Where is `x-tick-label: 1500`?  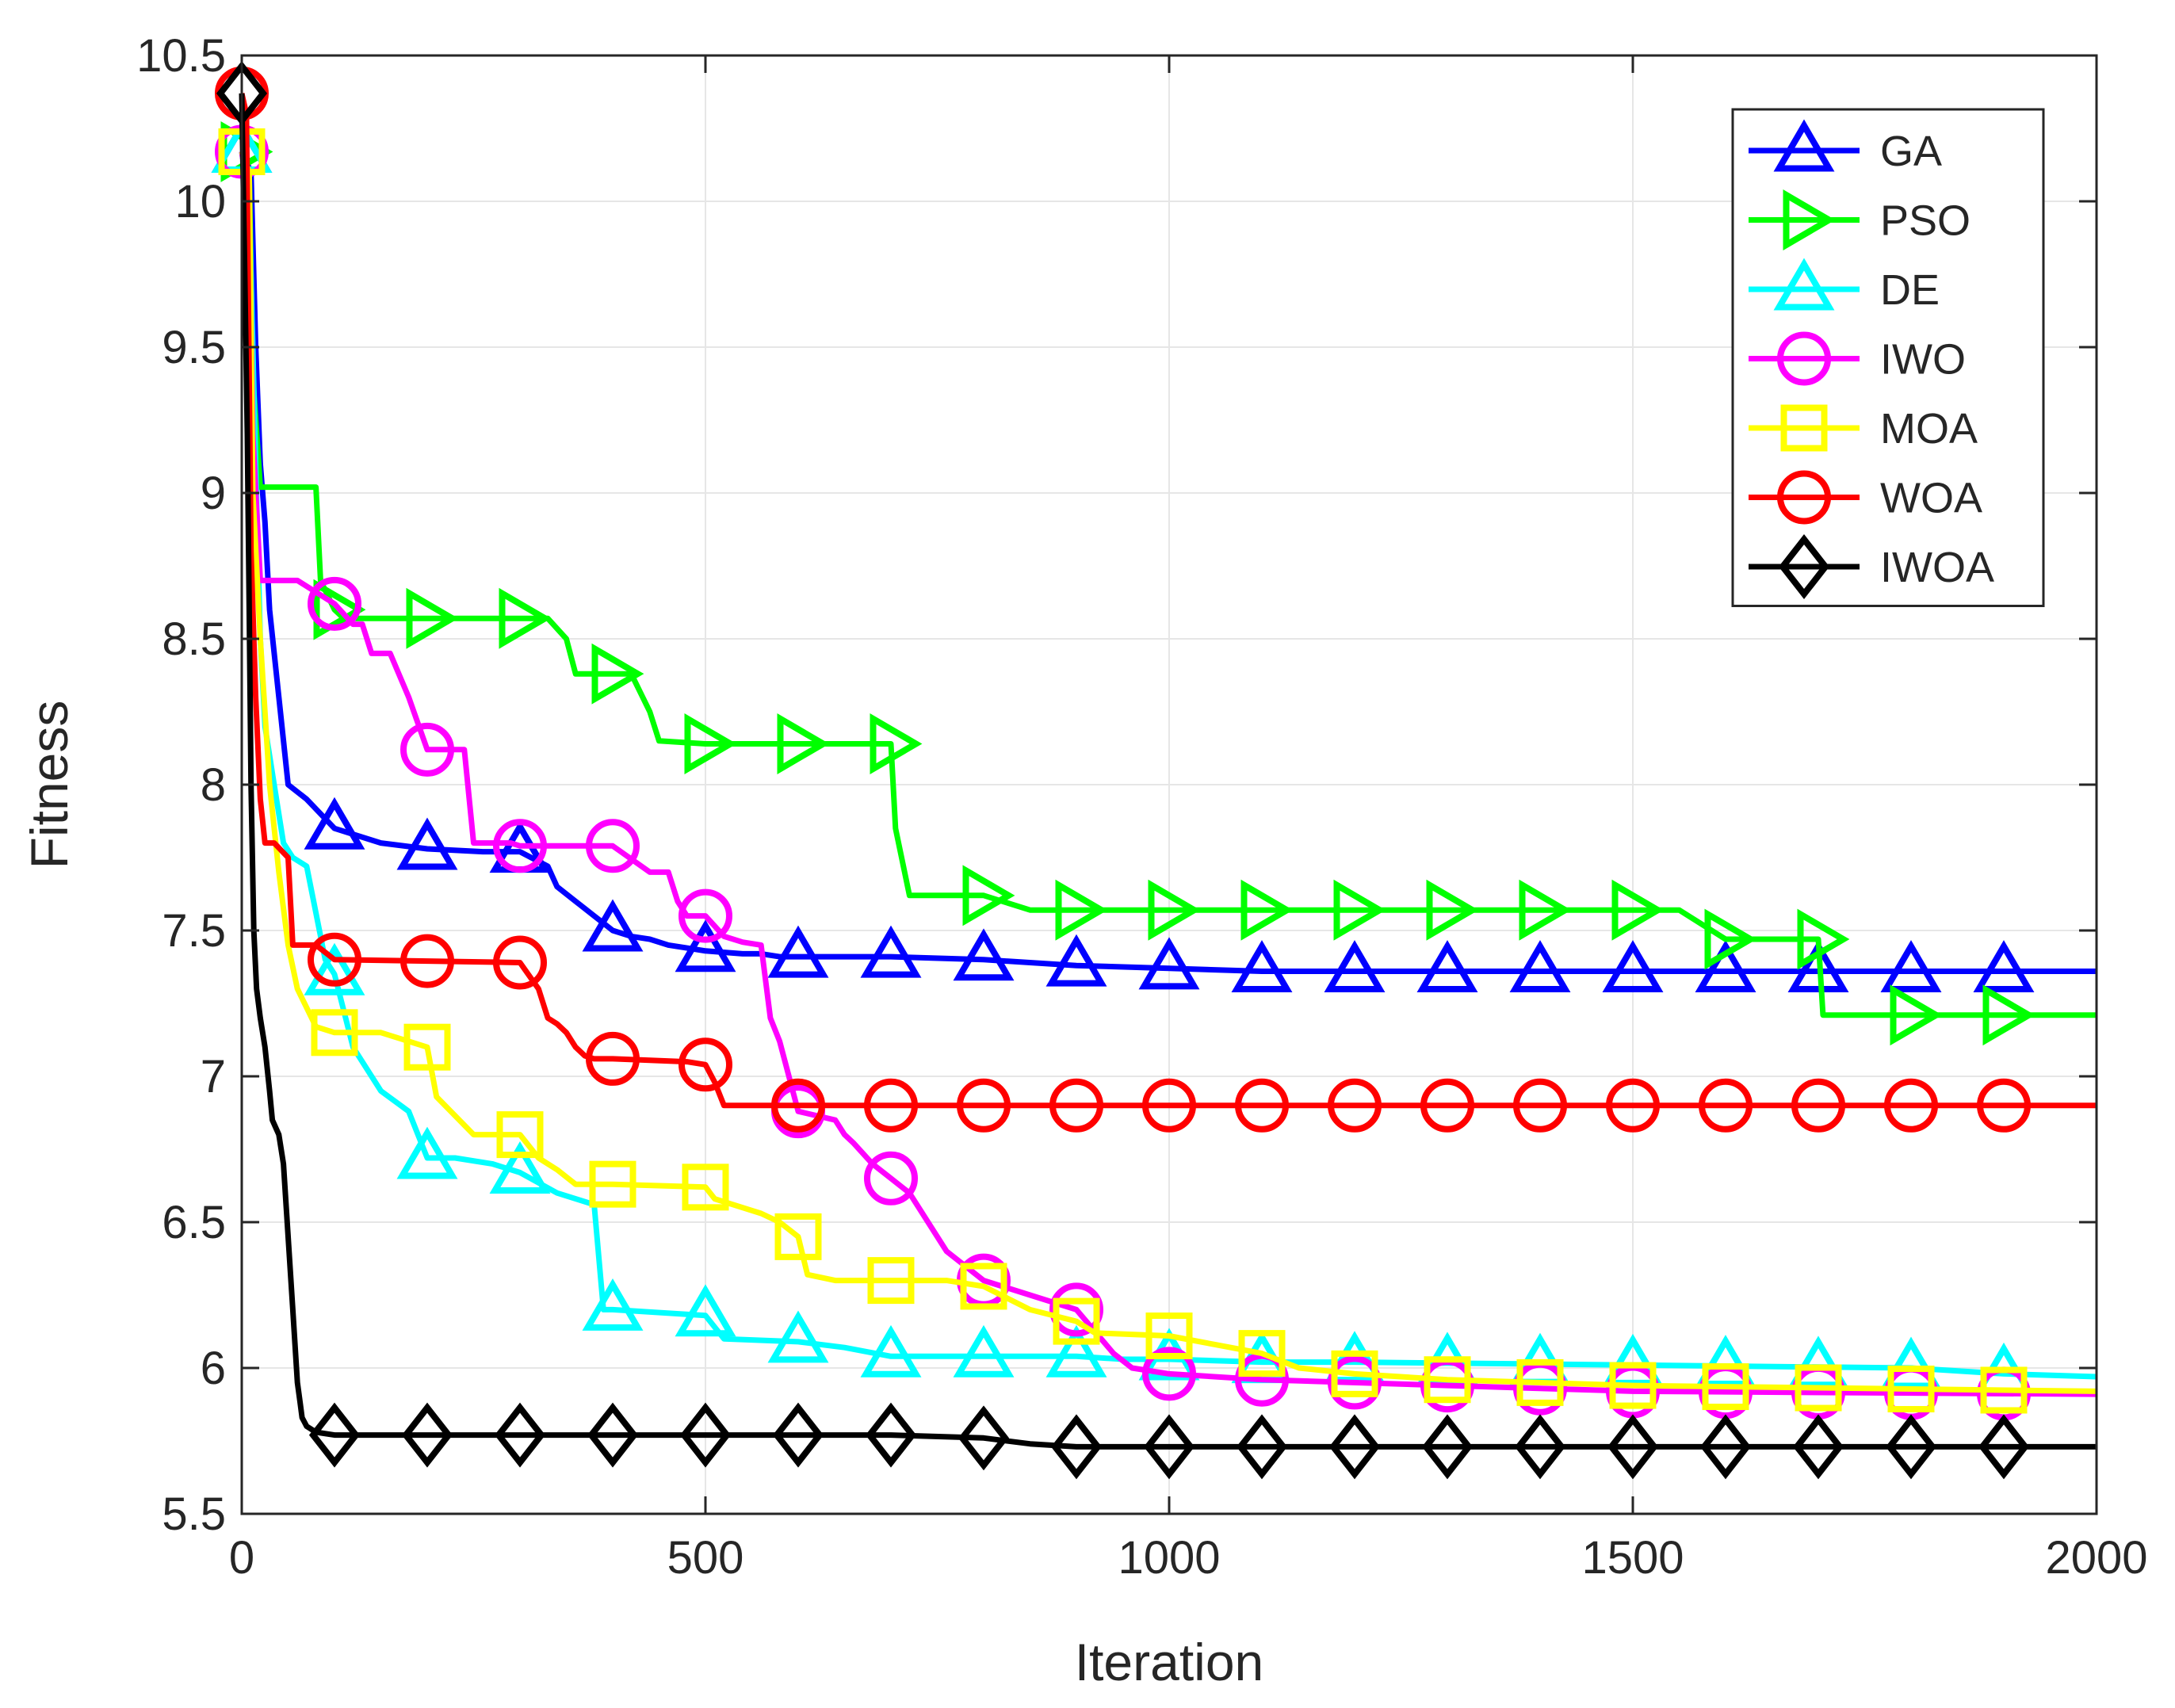 x-tick-label: 1500 is located at coordinates (1632, 1558).